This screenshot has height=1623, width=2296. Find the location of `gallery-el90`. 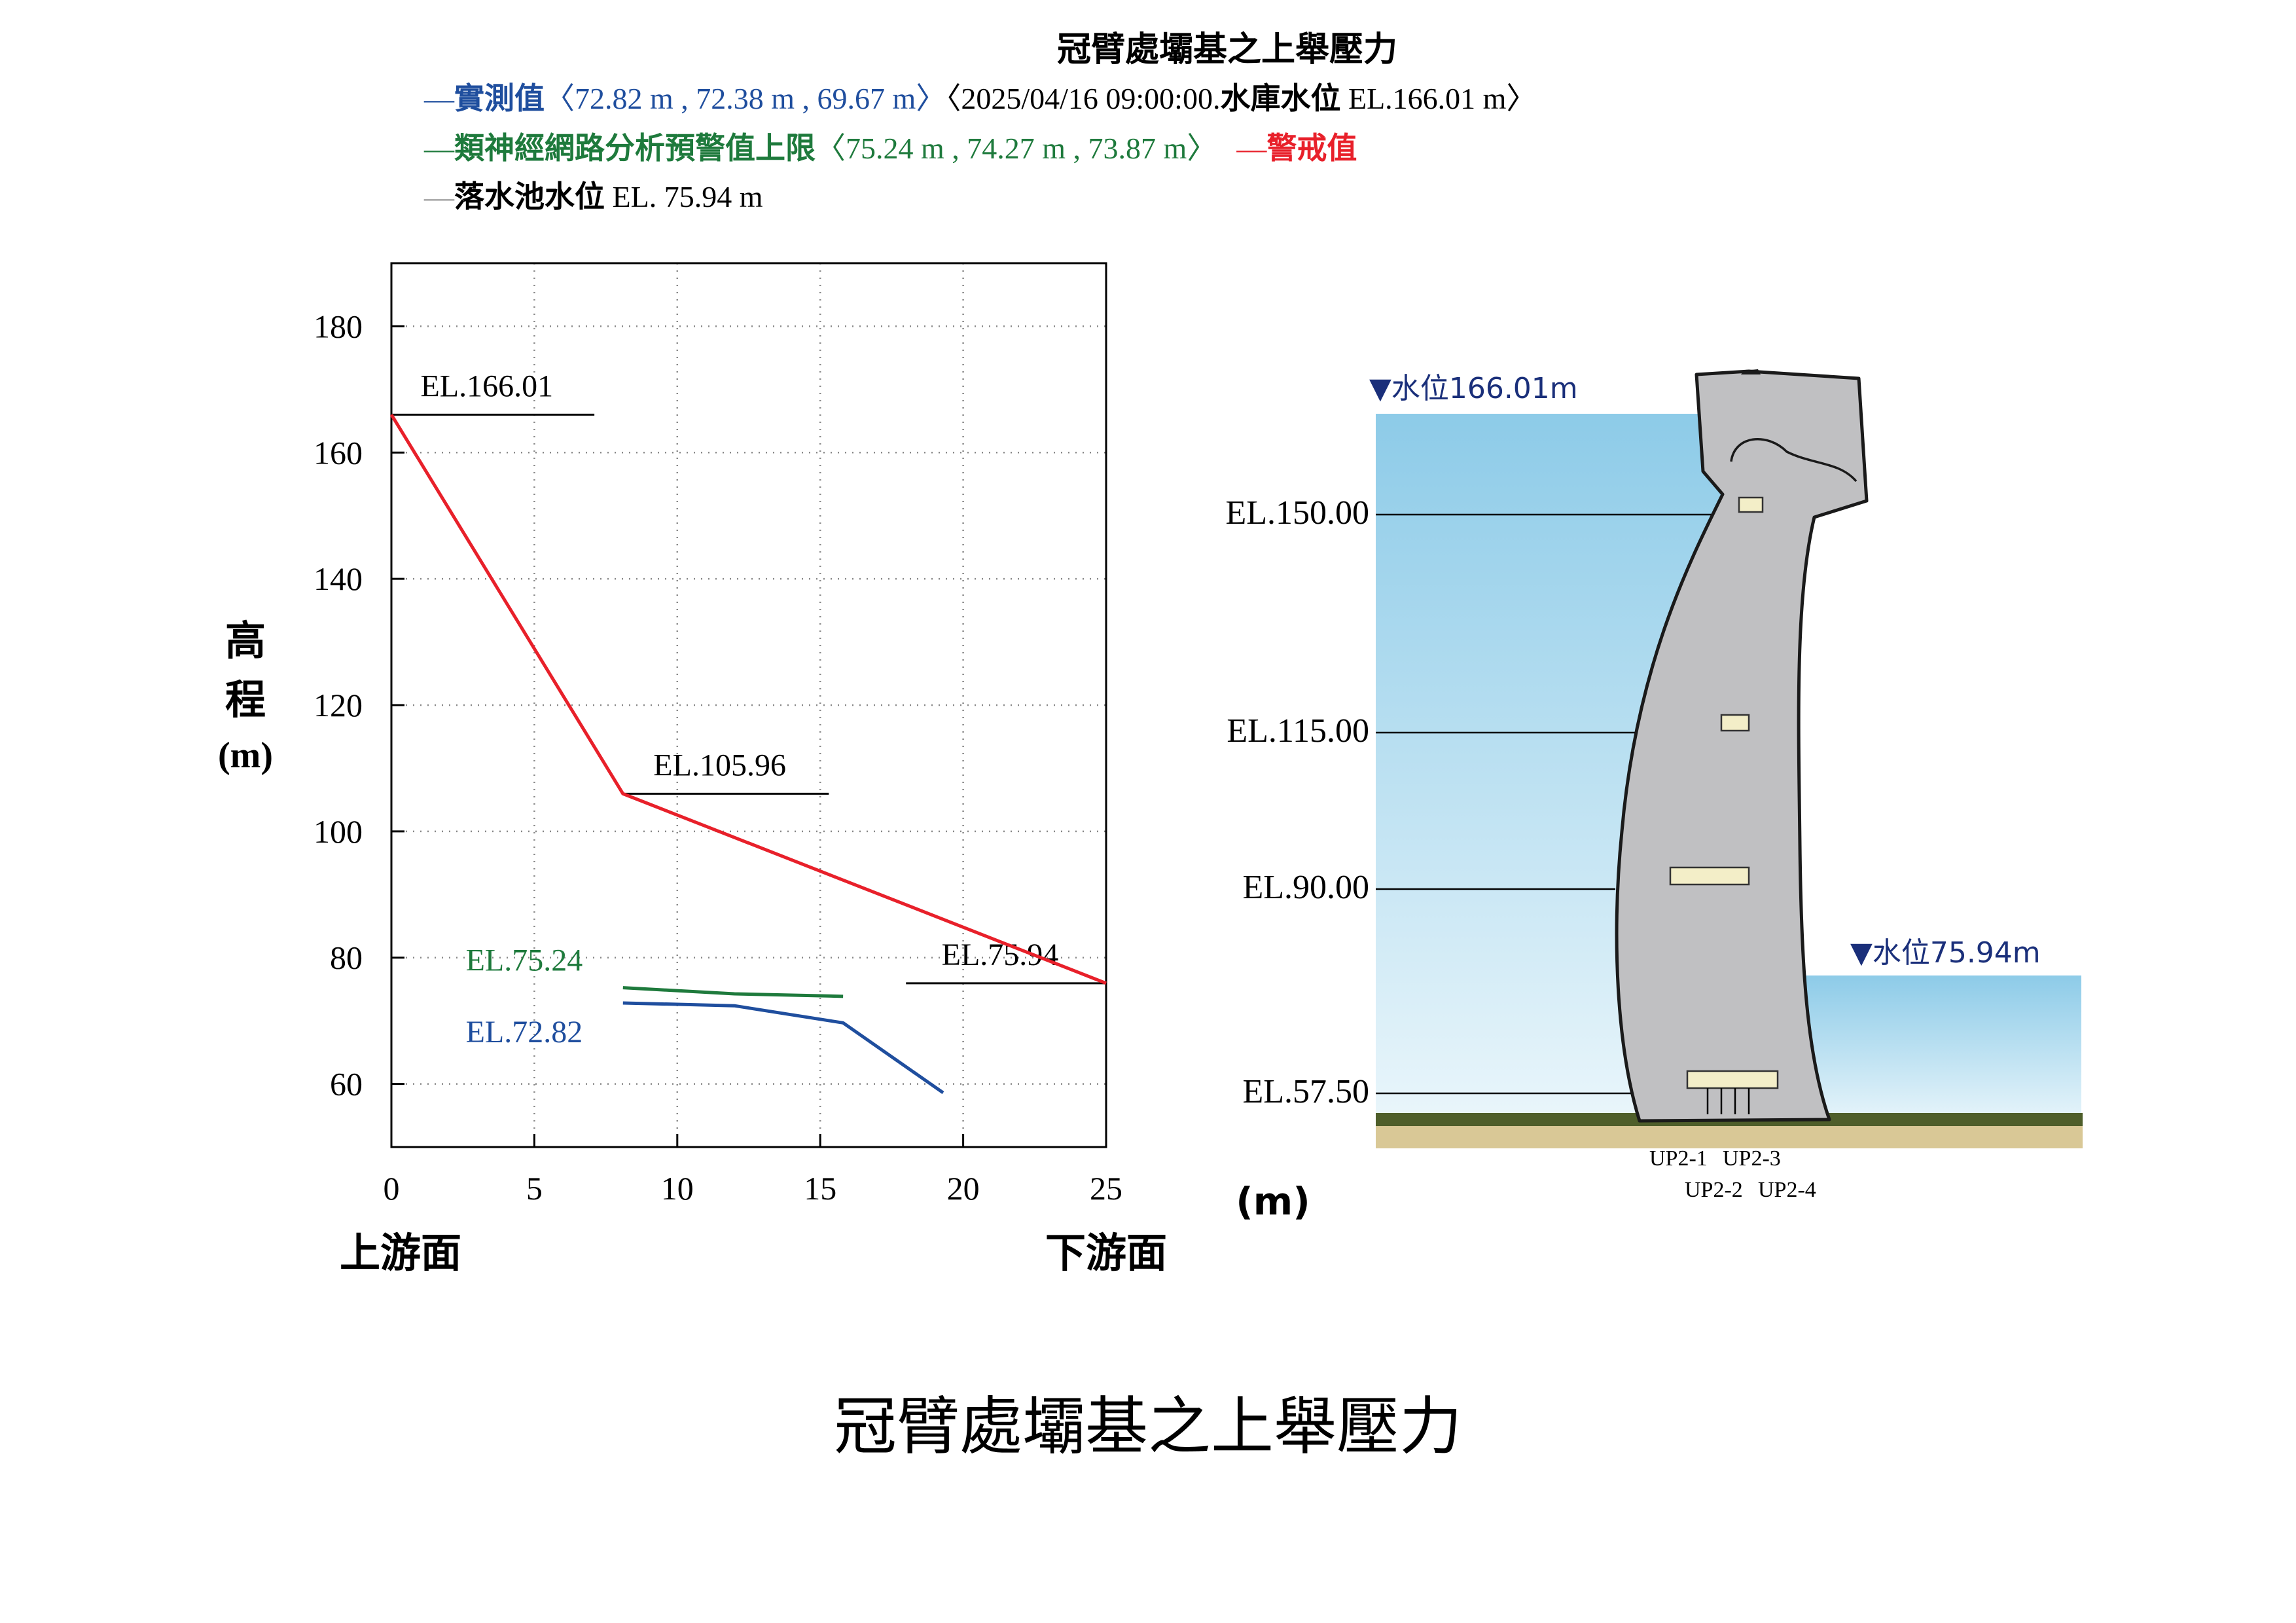

gallery-el90 is located at coordinates (1709, 876).